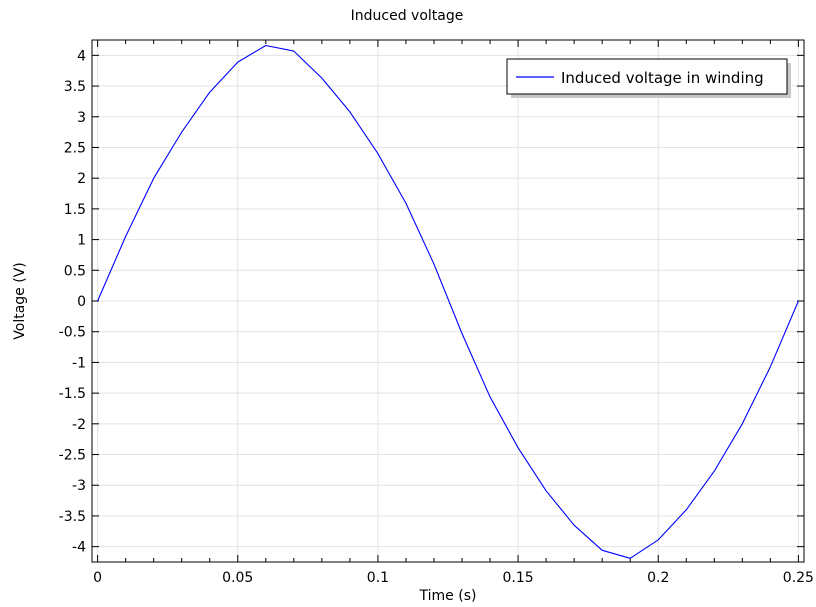  What do you see at coordinates (75, 271) in the screenshot?
I see `y-tick-label: 0.5` at bounding box center [75, 271].